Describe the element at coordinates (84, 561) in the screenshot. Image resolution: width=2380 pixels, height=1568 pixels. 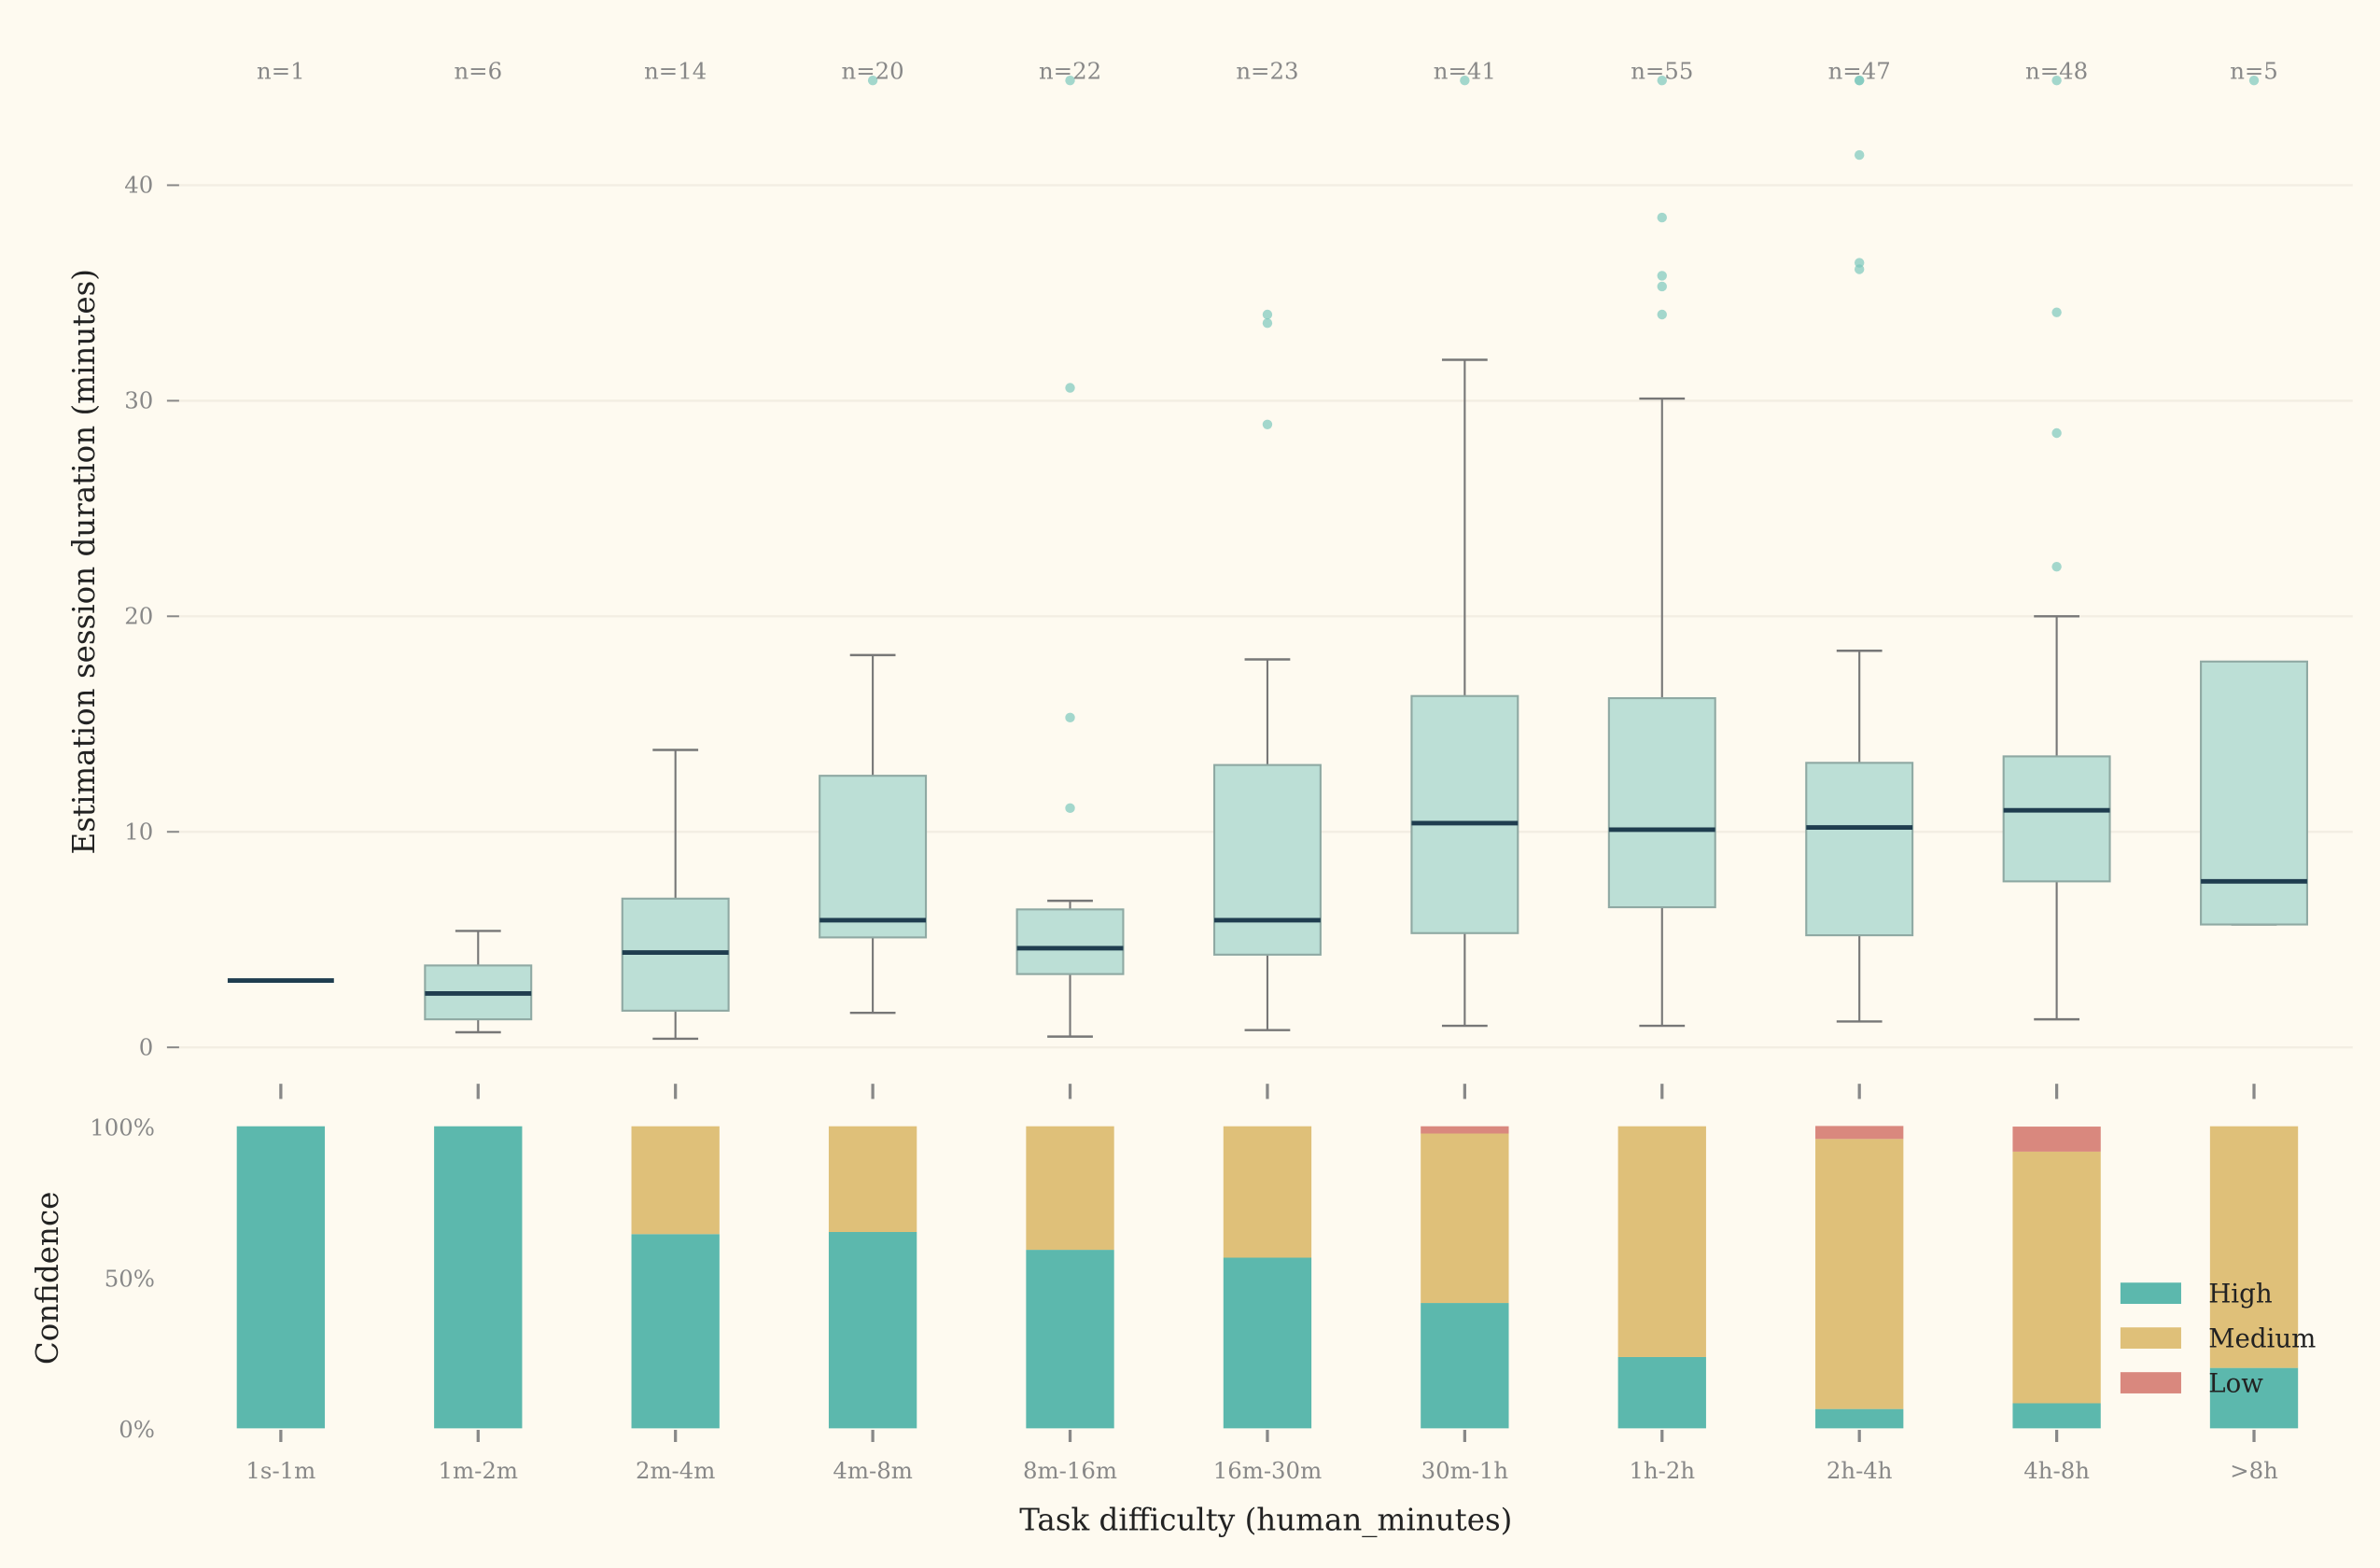
I see `y-axis-label-duration: Estimation session duration (minutes)` at that location.